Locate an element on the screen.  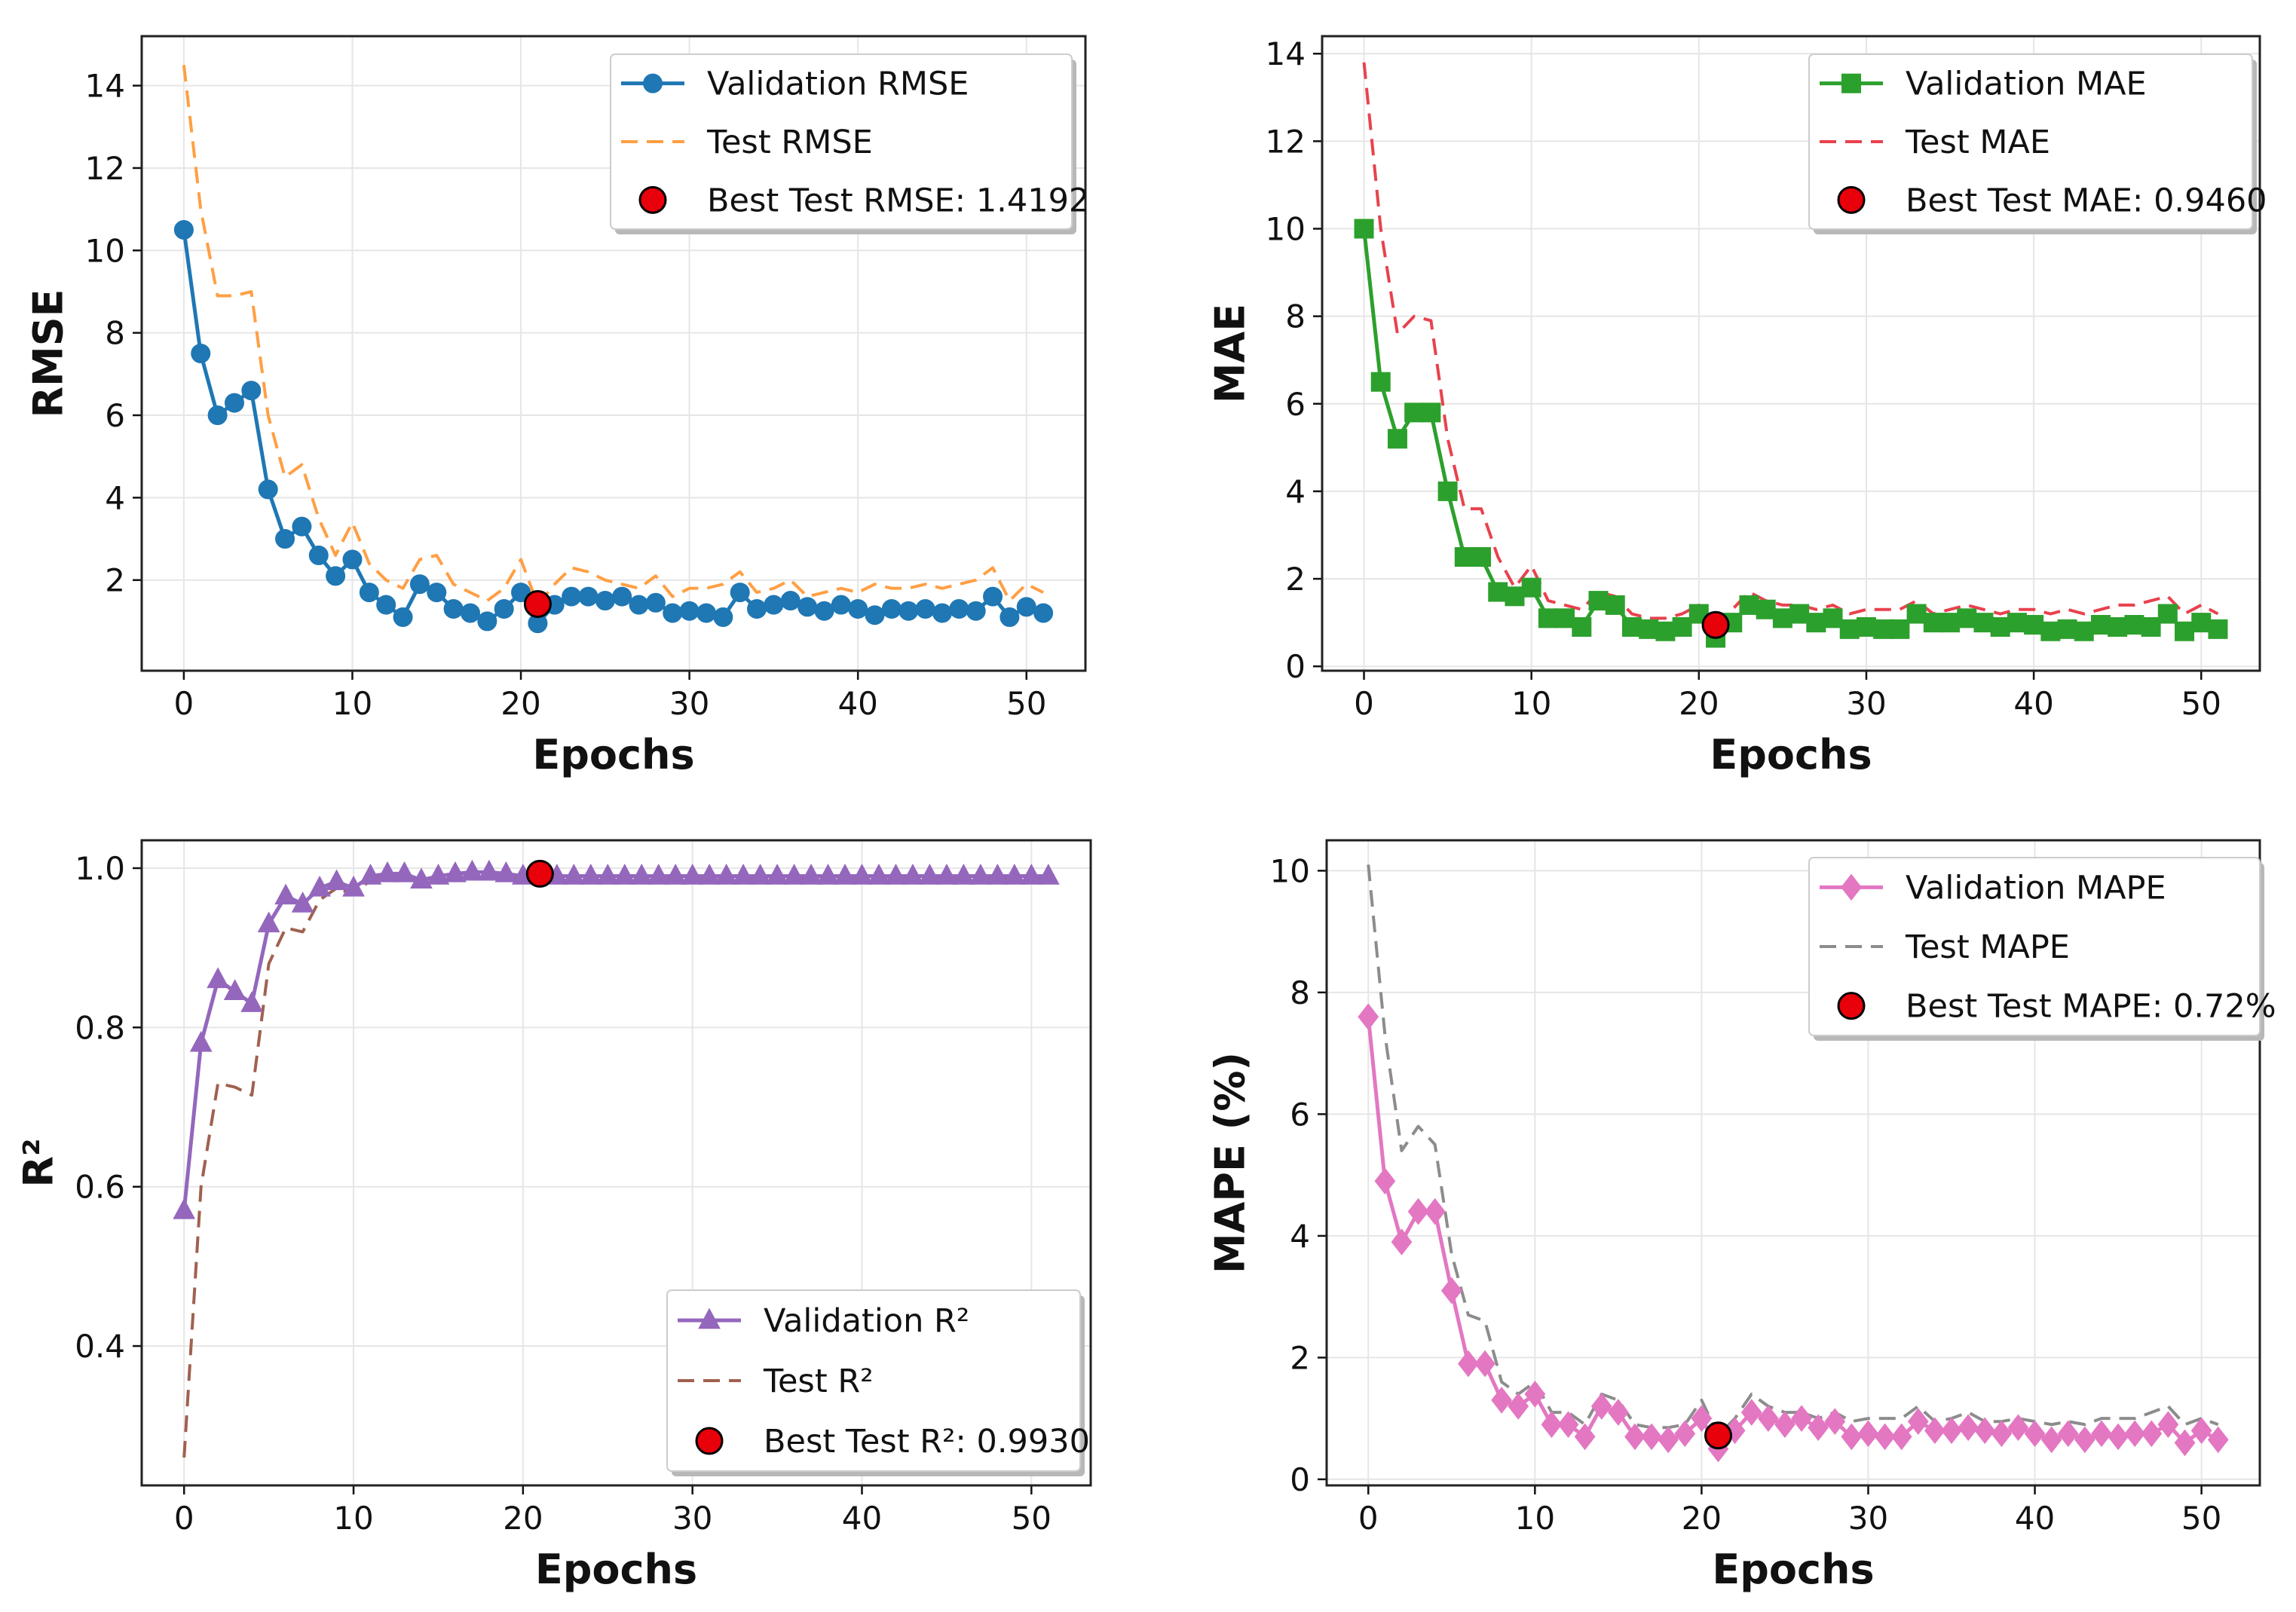
x-tick-label: 50 is located at coordinates (1032, 1518).